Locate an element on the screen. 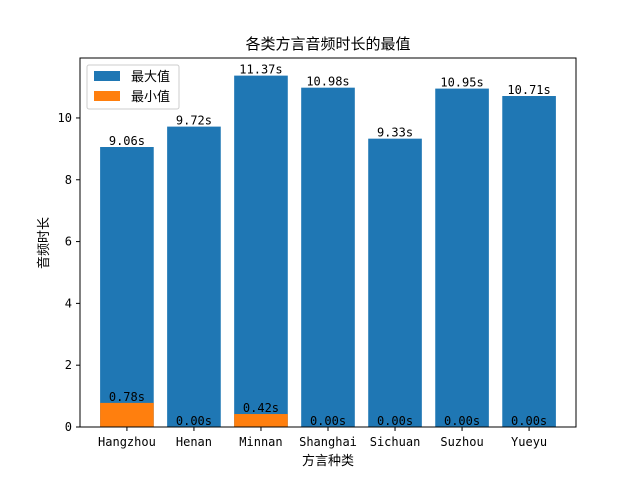 The width and height of the screenshot is (640, 480). y-tick-label: 8 is located at coordinates (68, 180).